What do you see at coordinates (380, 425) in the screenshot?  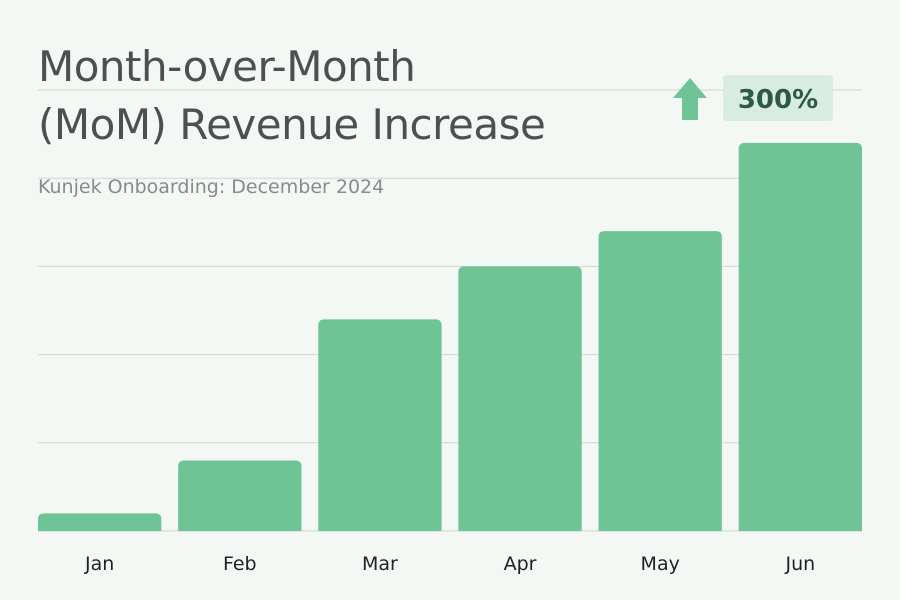 I see `bar-mar` at bounding box center [380, 425].